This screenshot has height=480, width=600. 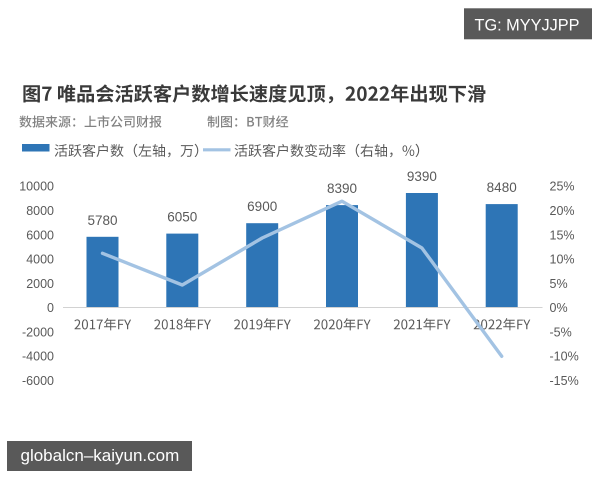 What do you see at coordinates (40, 235) in the screenshot?
I see `svg-text: 6000` at bounding box center [40, 235].